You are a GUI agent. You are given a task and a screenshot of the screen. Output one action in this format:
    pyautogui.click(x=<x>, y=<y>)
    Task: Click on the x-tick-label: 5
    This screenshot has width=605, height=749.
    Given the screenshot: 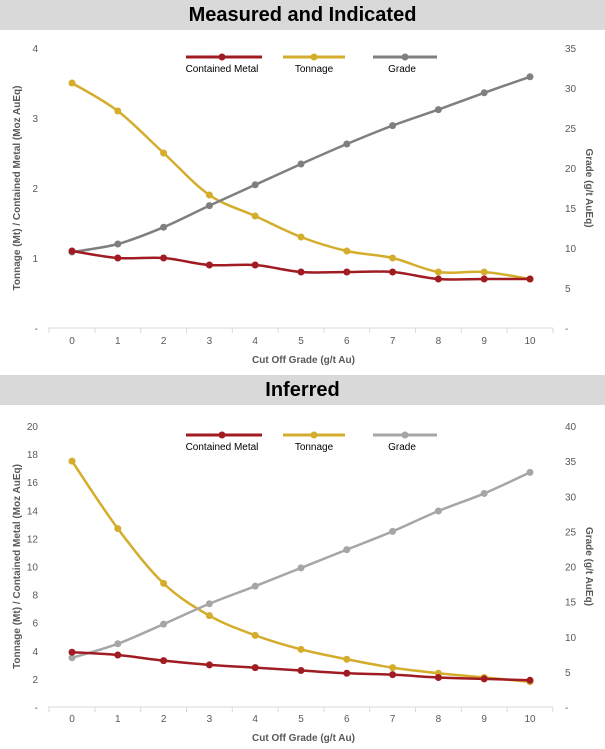 What is the action you would take?
    pyautogui.click(x=301, y=719)
    